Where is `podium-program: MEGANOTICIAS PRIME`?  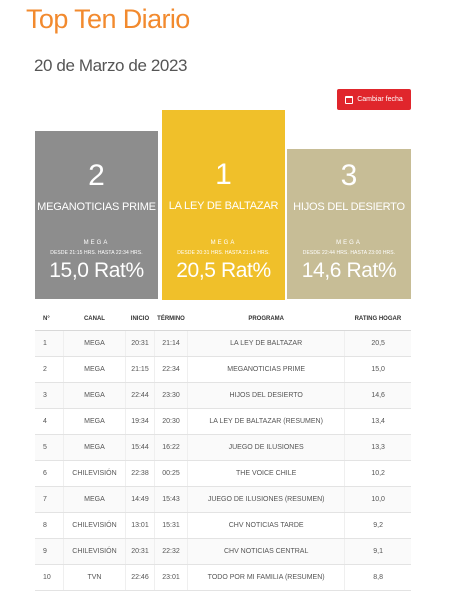
podium-program: MEGANOTICIAS PRIME is located at coordinates (96, 207).